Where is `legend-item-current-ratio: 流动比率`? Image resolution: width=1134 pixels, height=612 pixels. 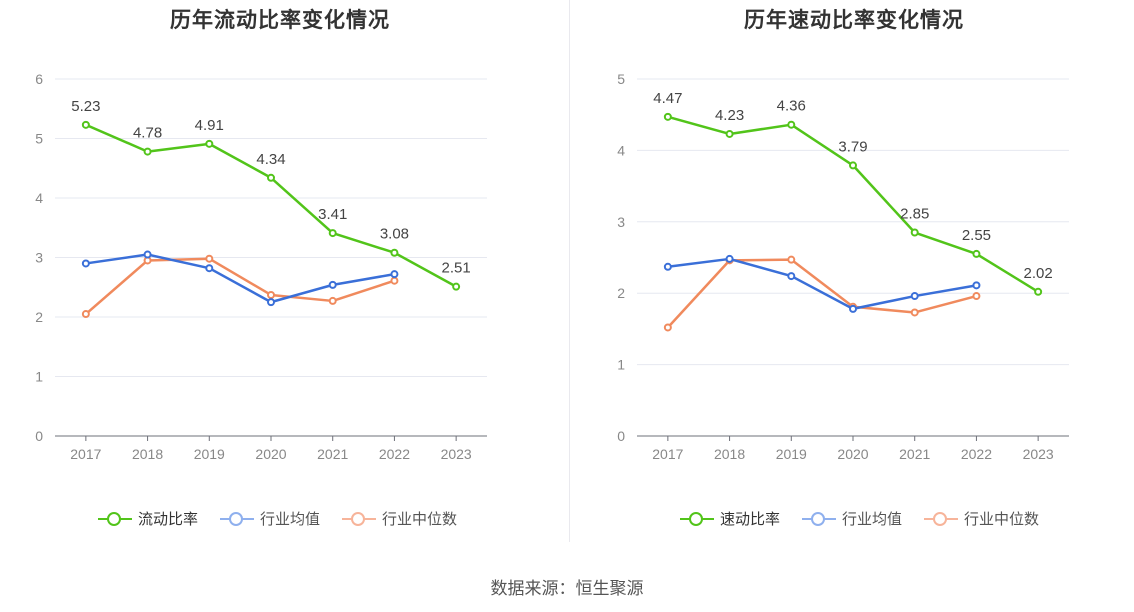
legend-item-current-ratio: 流动比率 is located at coordinates (148, 518).